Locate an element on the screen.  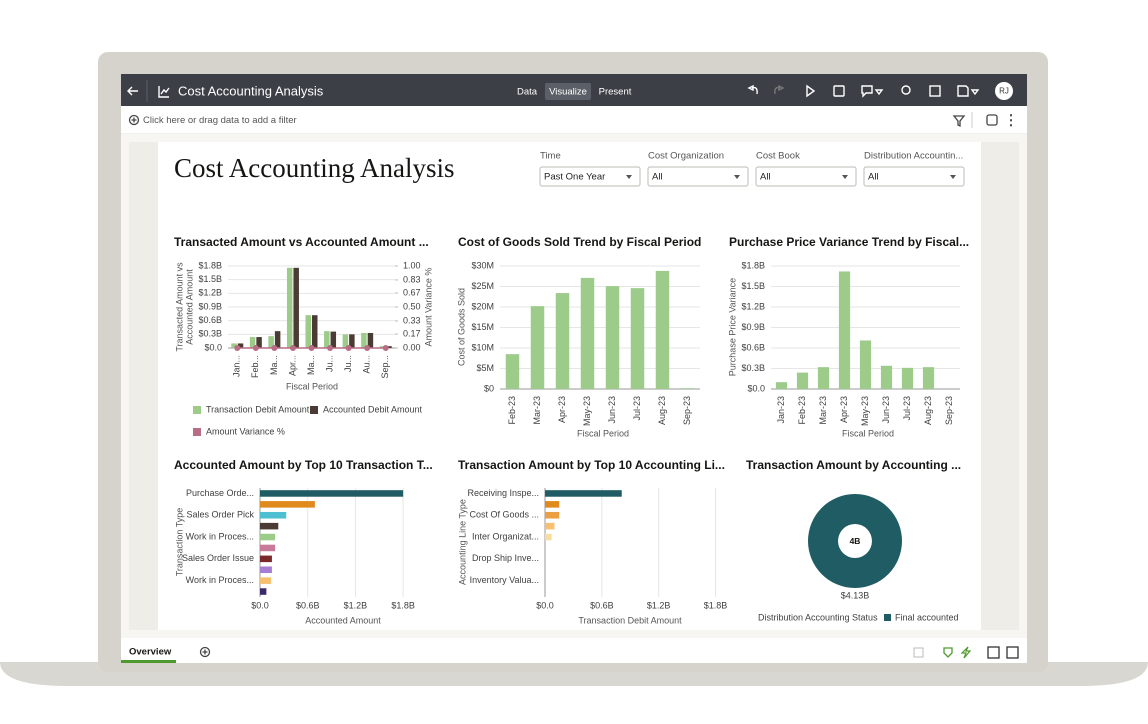
x-tick-label: $0.6B is located at coordinates (308, 605).